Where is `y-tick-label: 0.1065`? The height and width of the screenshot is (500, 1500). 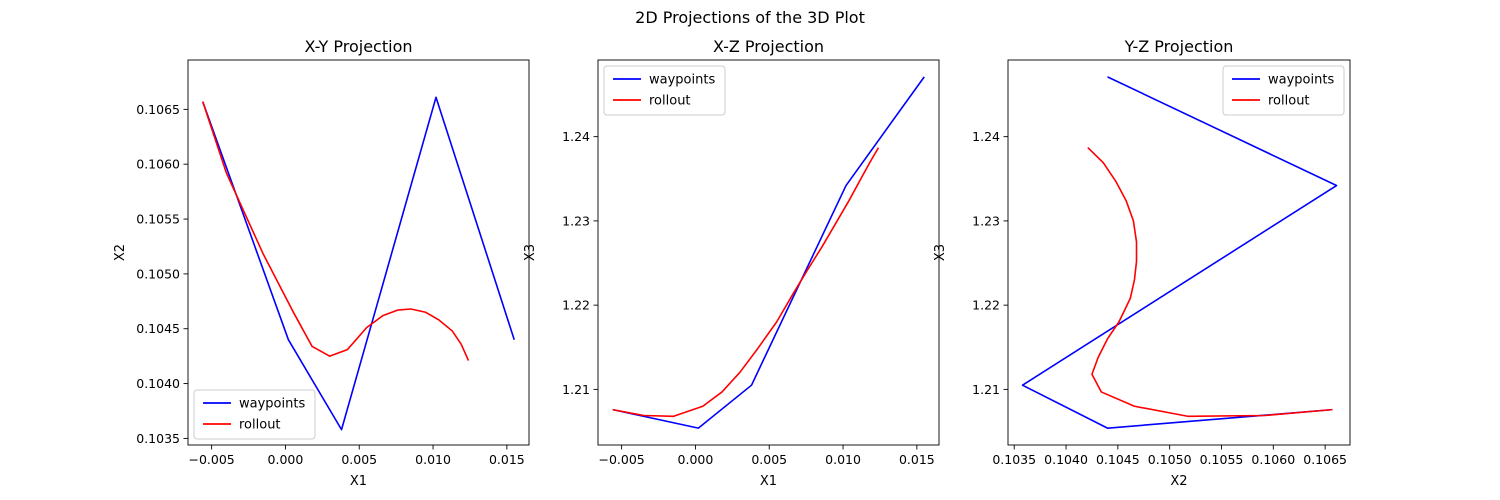 y-tick-label: 0.1065 is located at coordinates (158, 109).